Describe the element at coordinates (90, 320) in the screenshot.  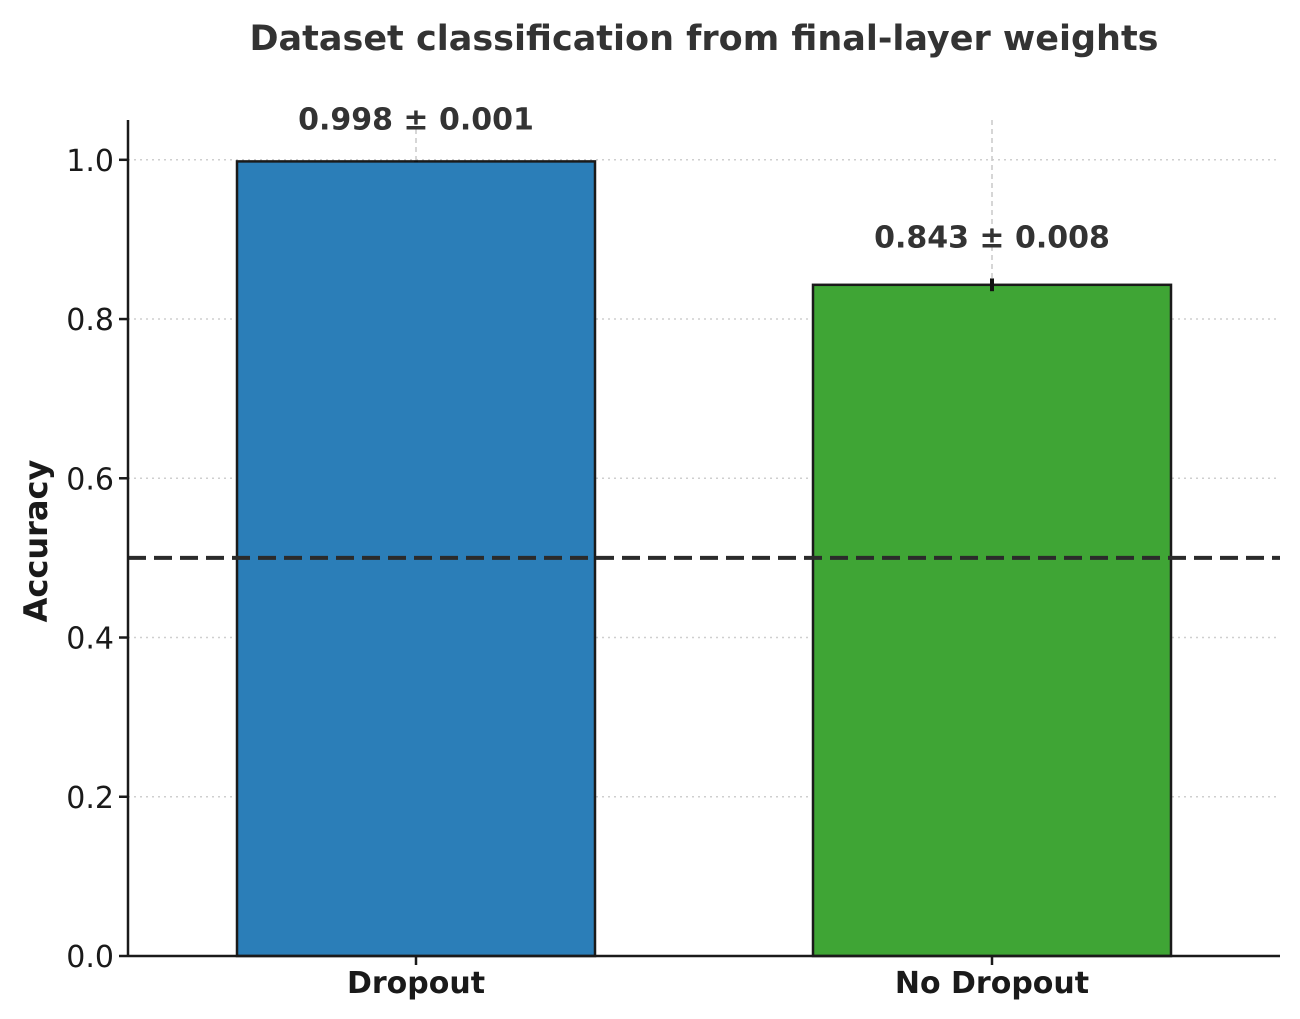
I see `y-tick-label: 0.8` at that location.